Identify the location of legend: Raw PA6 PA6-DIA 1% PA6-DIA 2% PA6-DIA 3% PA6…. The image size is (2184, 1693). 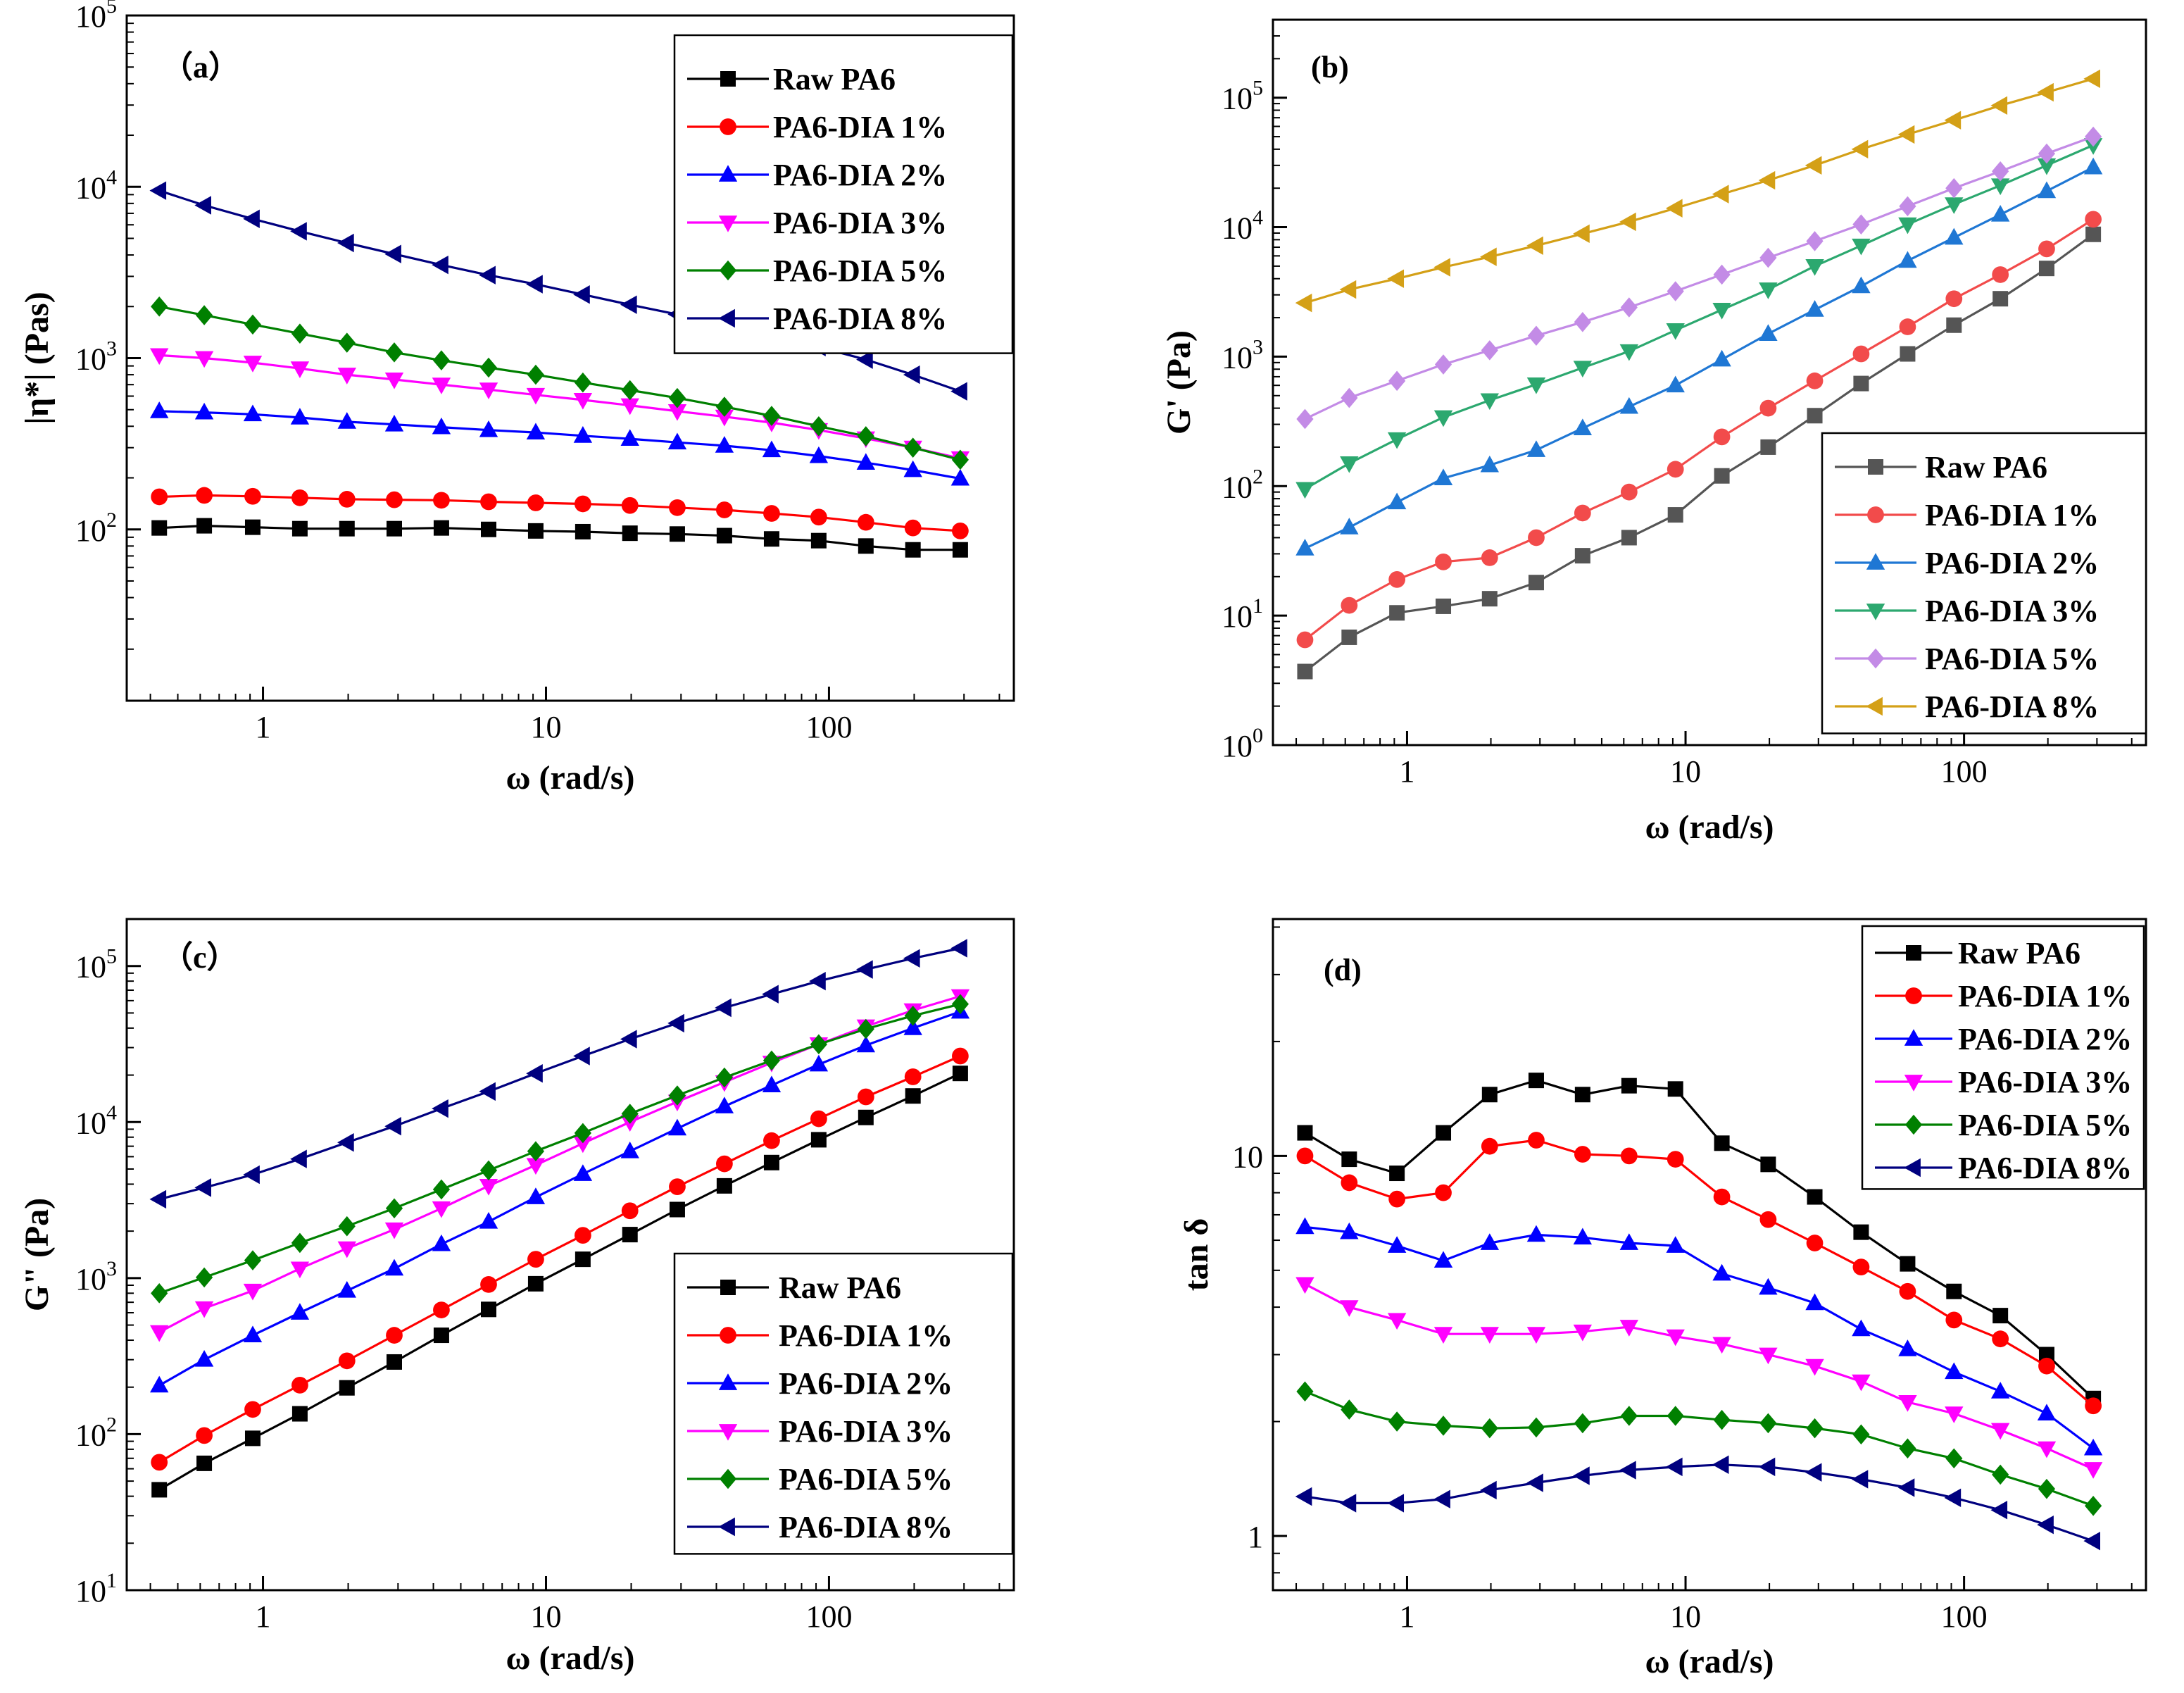
(843, 1404).